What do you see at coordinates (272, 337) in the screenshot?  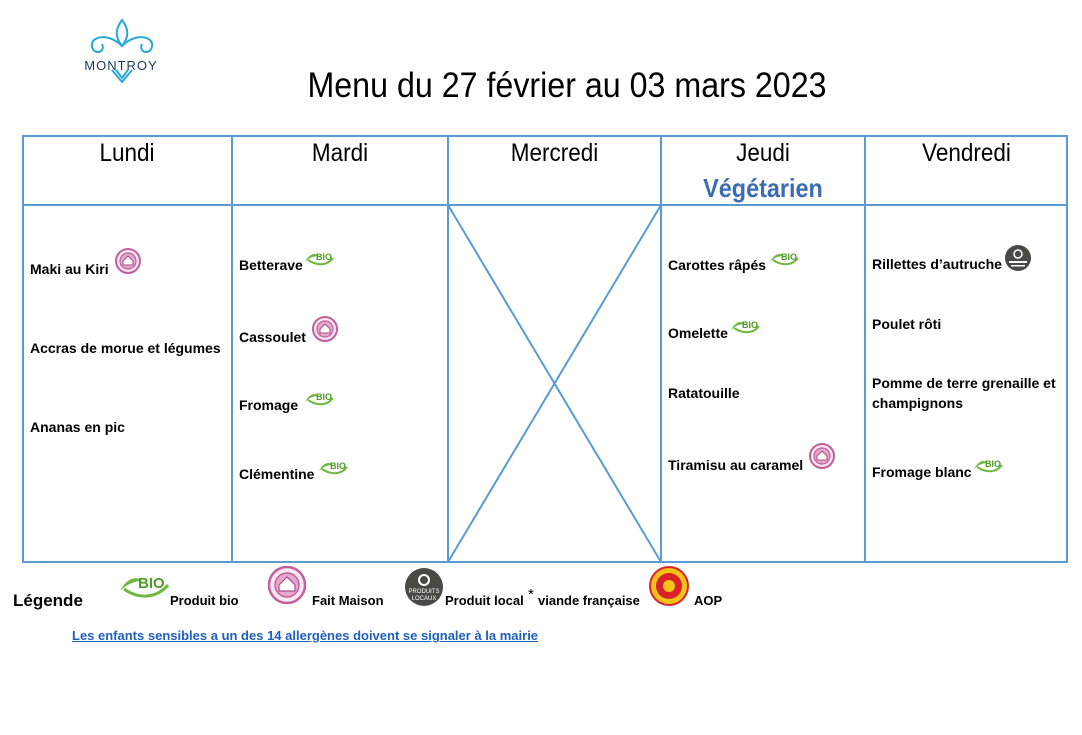 I see `menu-item: Cassoulet` at bounding box center [272, 337].